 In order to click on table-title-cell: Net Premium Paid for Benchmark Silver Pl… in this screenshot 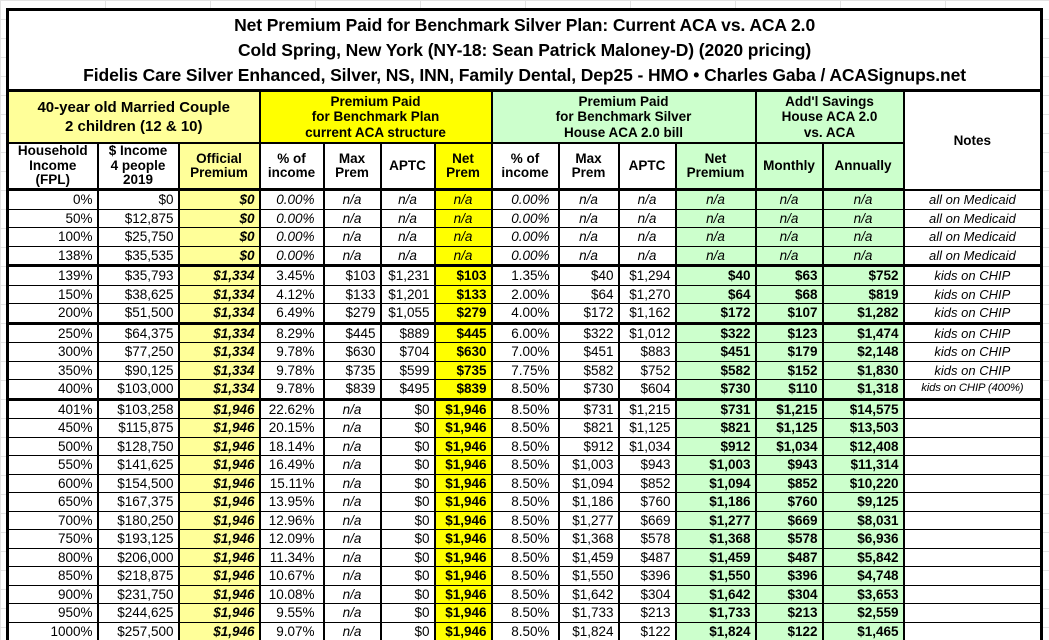, I will do `click(524, 50)`.